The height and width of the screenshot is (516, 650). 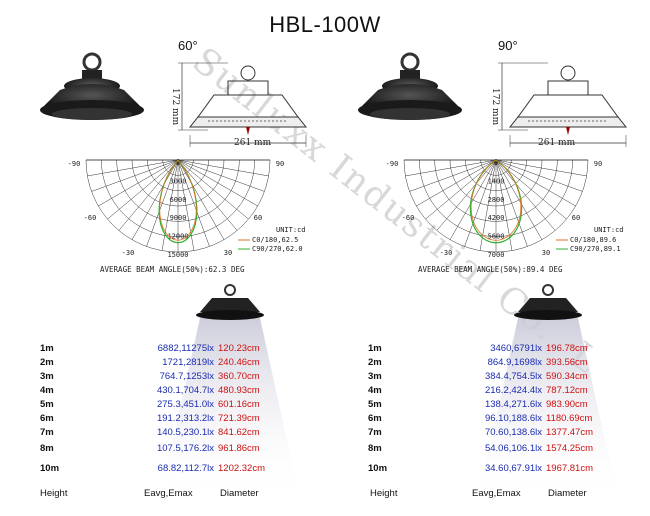 I want to click on beam-angle-left: AVERAGE BEAM ANGLE(50%):62.3 DEG, so click(x=172, y=269).